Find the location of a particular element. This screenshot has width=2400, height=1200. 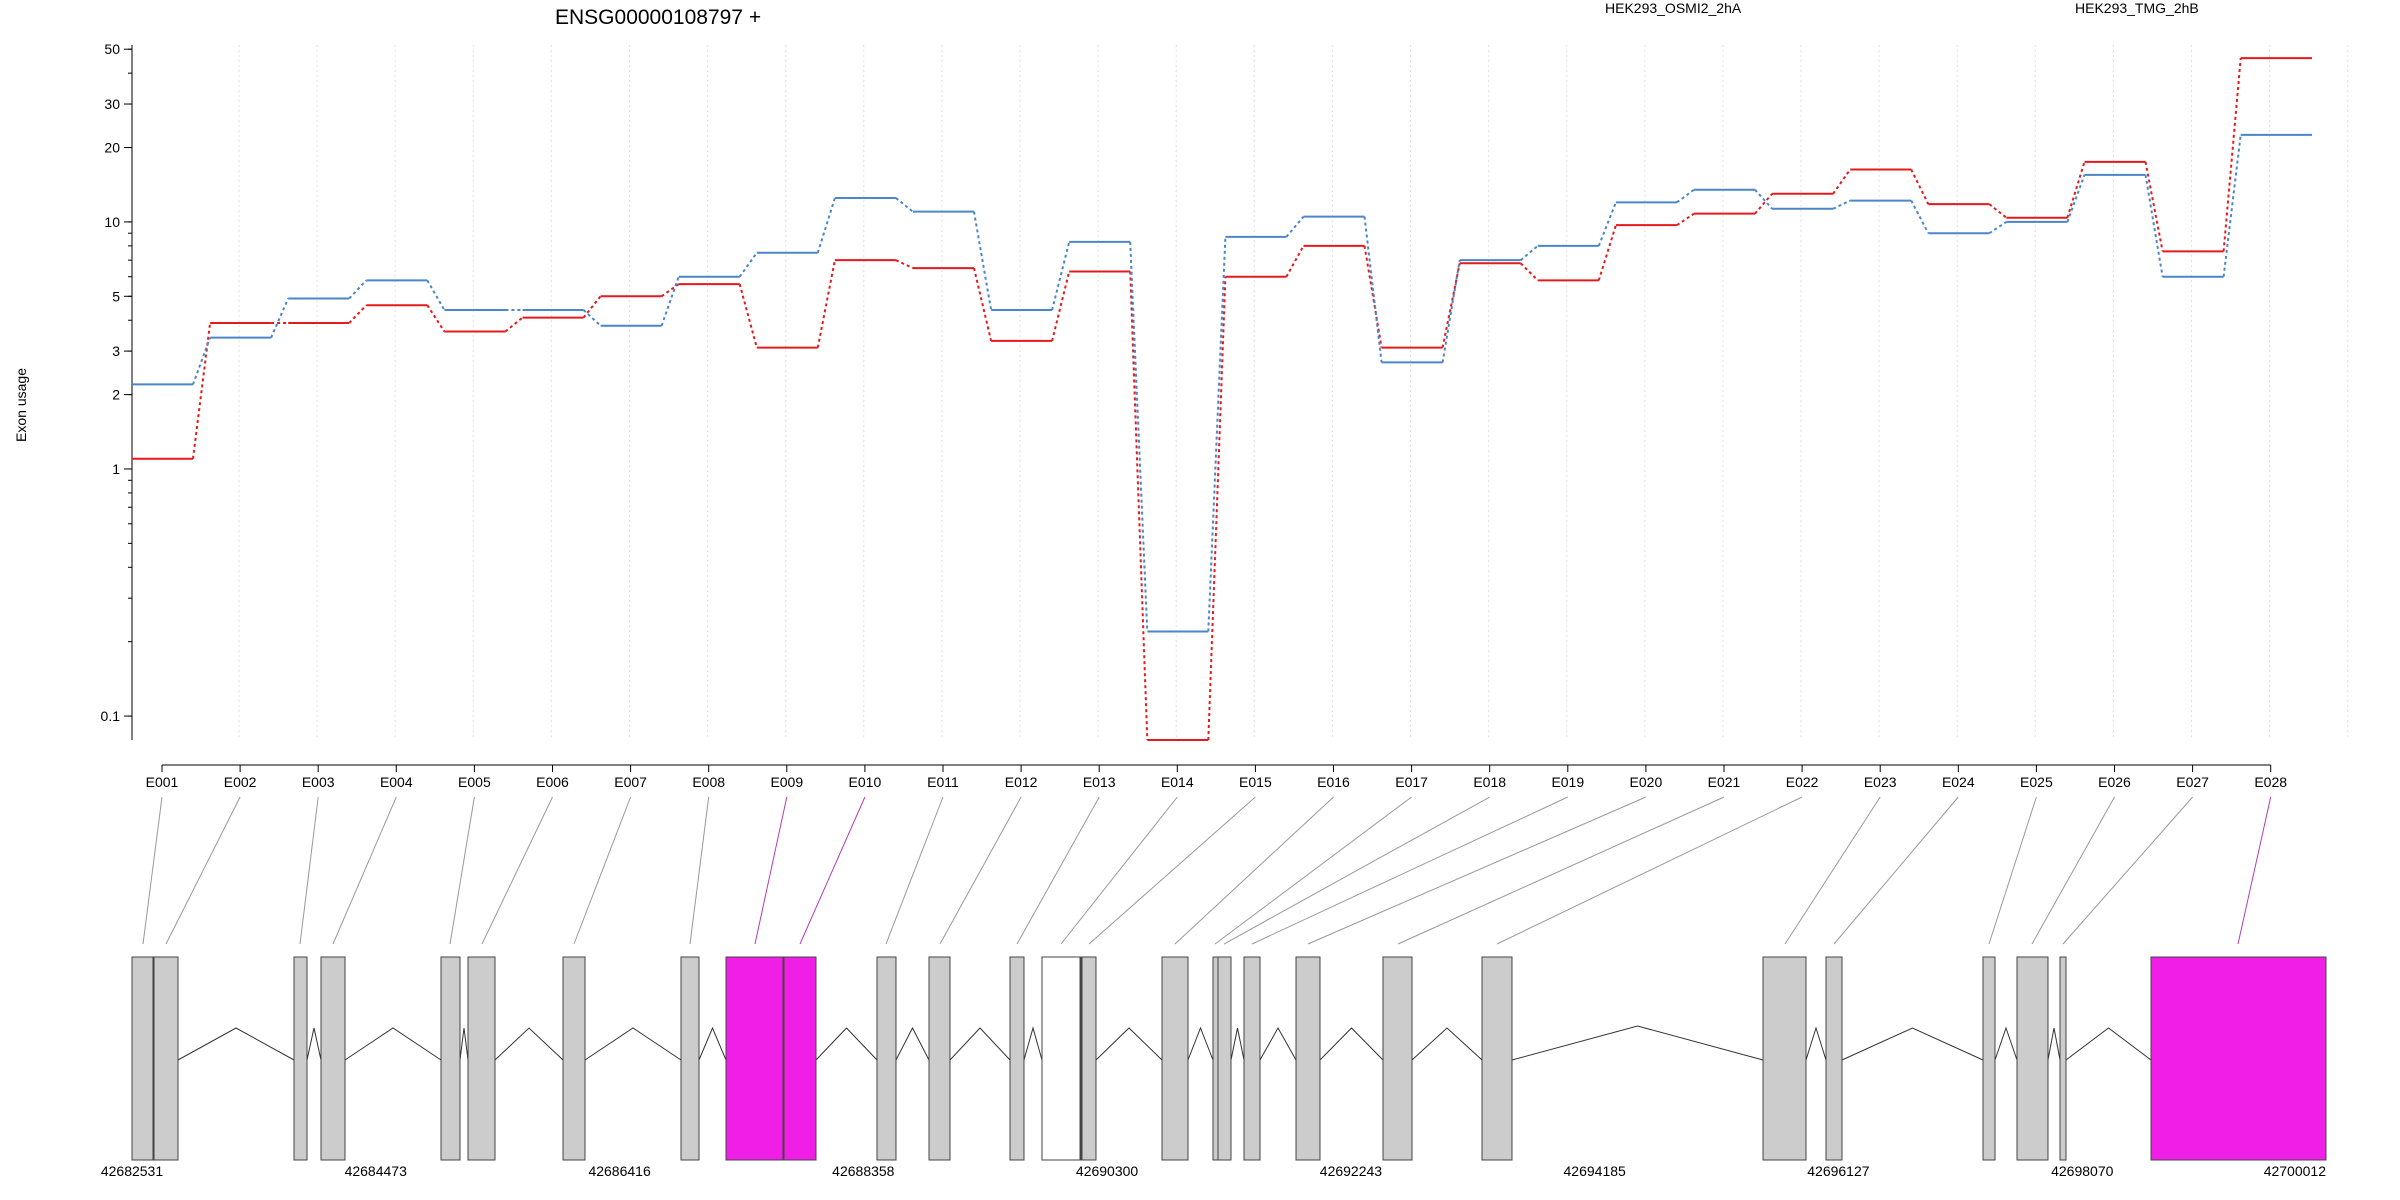

y-tick-label: 3 is located at coordinates (116, 351).